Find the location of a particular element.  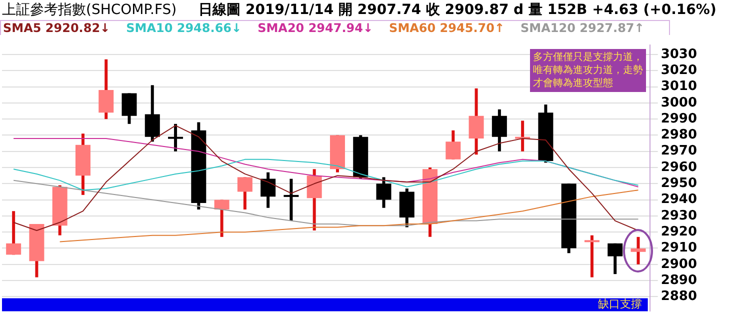

text: SMA120 2927.87↑ is located at coordinates (582, 28).